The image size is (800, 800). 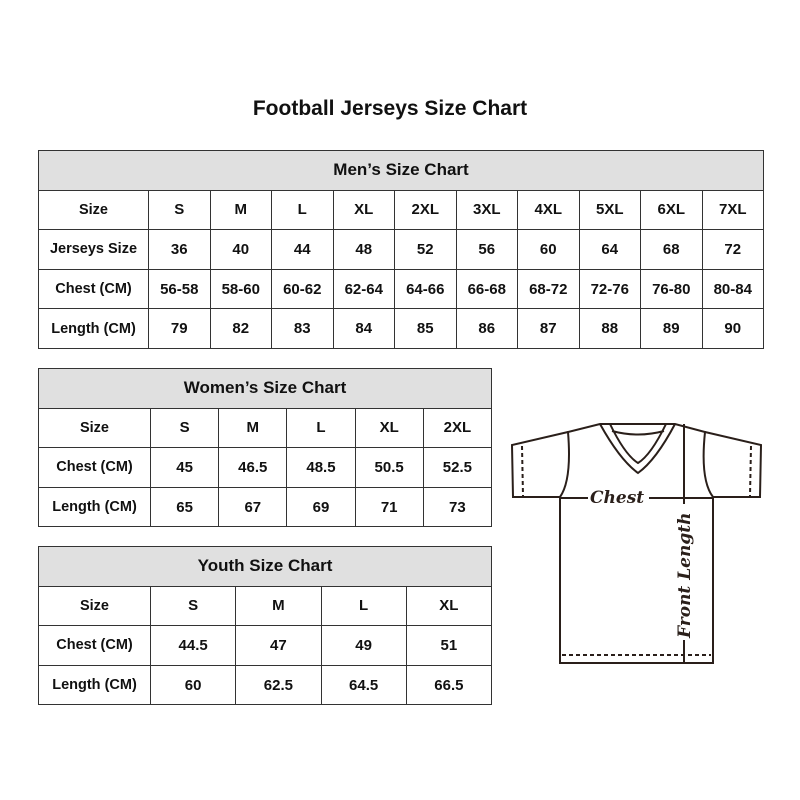 I want to click on table-cell: 40, so click(x=240, y=249).